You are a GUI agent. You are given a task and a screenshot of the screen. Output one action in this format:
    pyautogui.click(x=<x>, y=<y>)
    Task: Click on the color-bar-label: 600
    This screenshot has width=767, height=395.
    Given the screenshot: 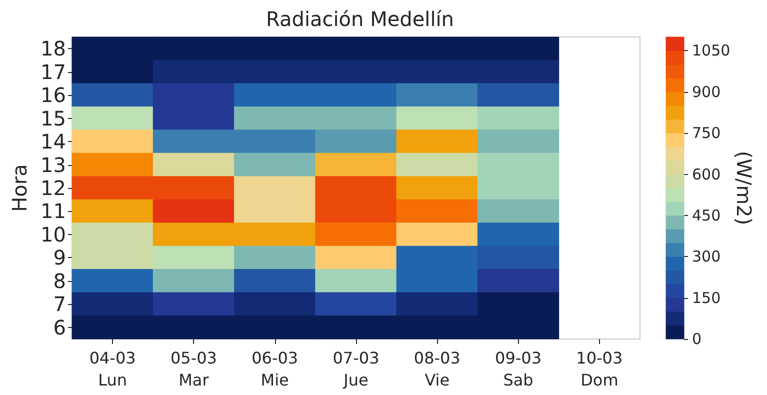 What is the action you would take?
    pyautogui.click(x=706, y=174)
    